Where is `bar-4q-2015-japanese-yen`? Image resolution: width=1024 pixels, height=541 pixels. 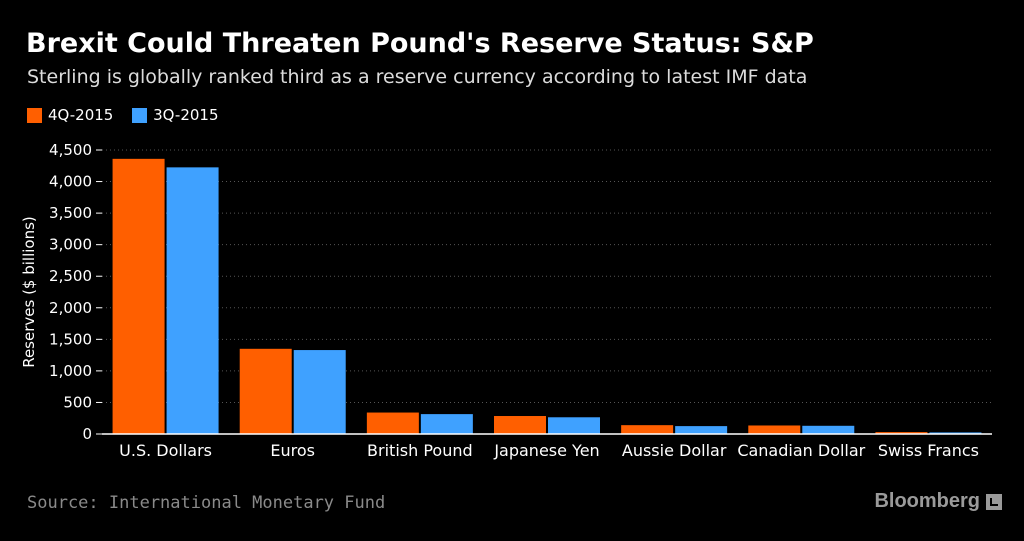
bar-4q-2015-japanese-yen is located at coordinates (520, 425).